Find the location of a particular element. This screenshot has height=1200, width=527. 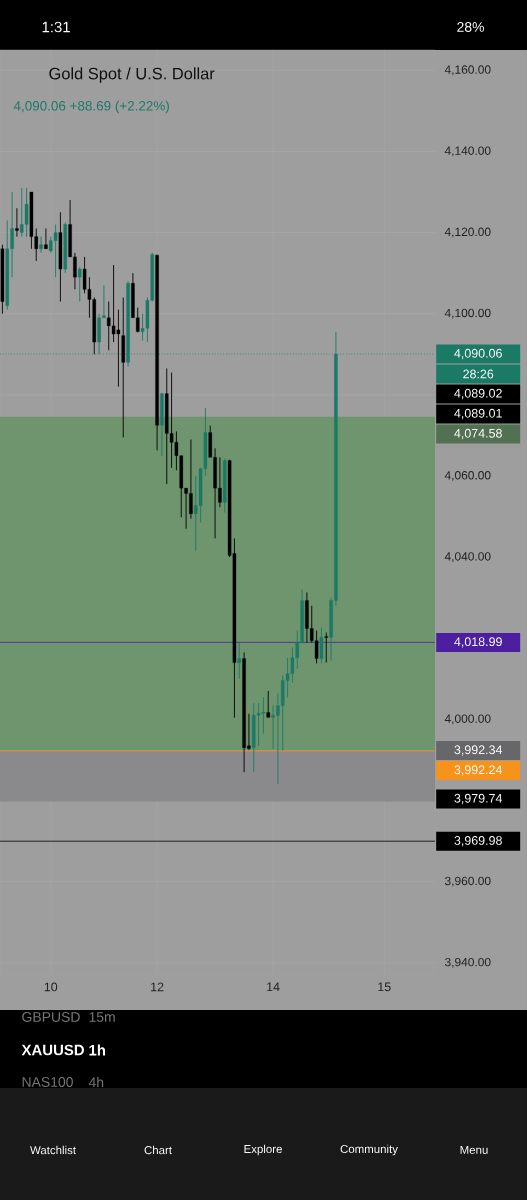

ref-line-label: 4,018.99 is located at coordinates (478, 642).